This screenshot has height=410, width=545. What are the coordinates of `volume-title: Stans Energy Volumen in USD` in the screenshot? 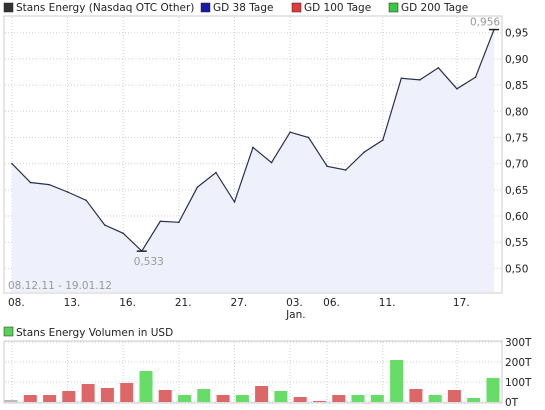 It's located at (94, 333).